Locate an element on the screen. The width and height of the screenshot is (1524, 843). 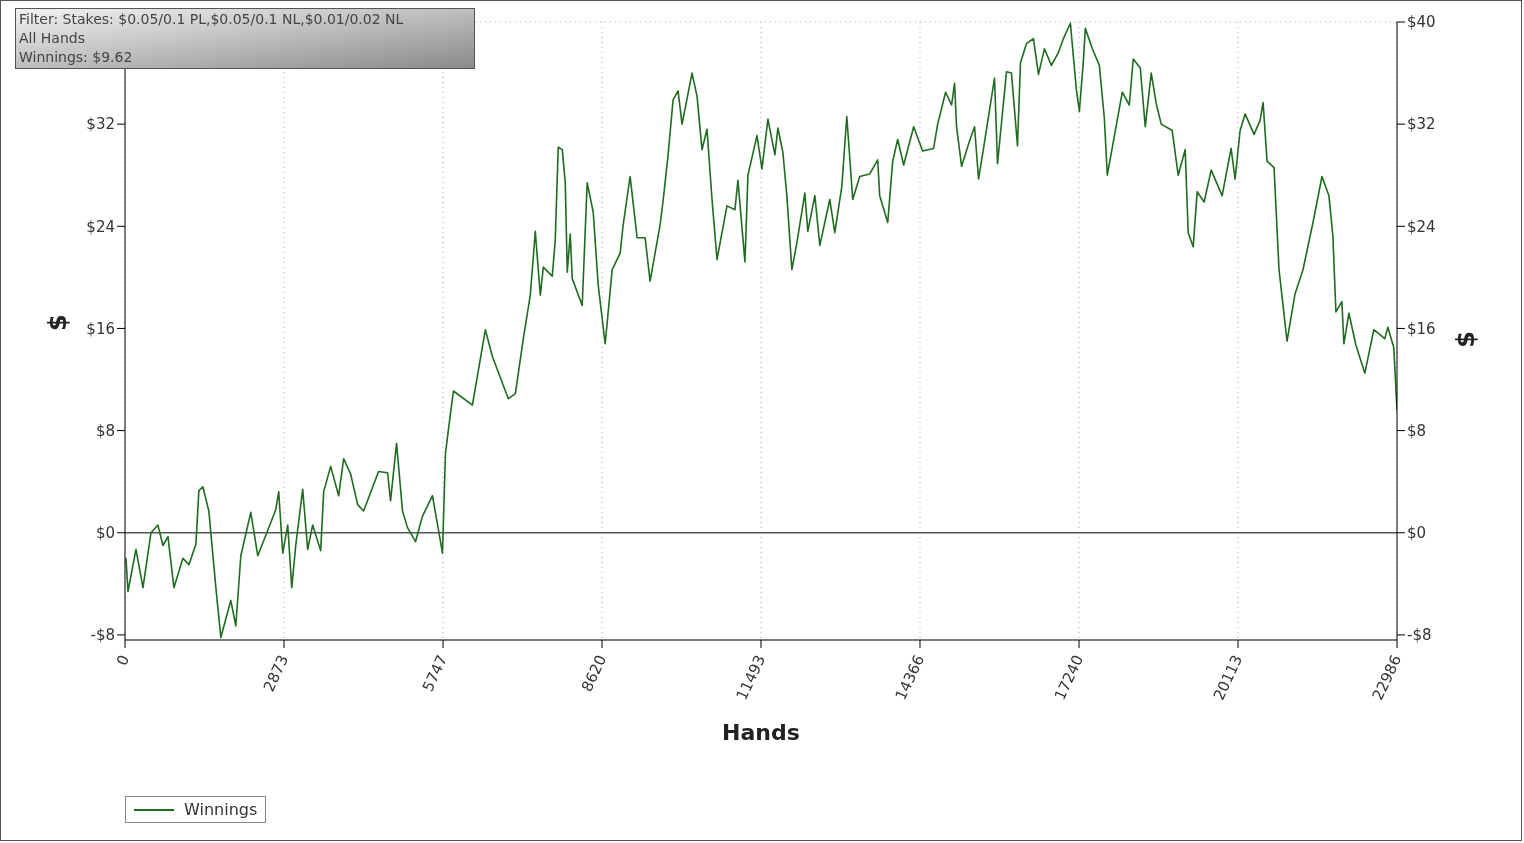
annotation: Winnings: $9.62 is located at coordinates (76, 57).